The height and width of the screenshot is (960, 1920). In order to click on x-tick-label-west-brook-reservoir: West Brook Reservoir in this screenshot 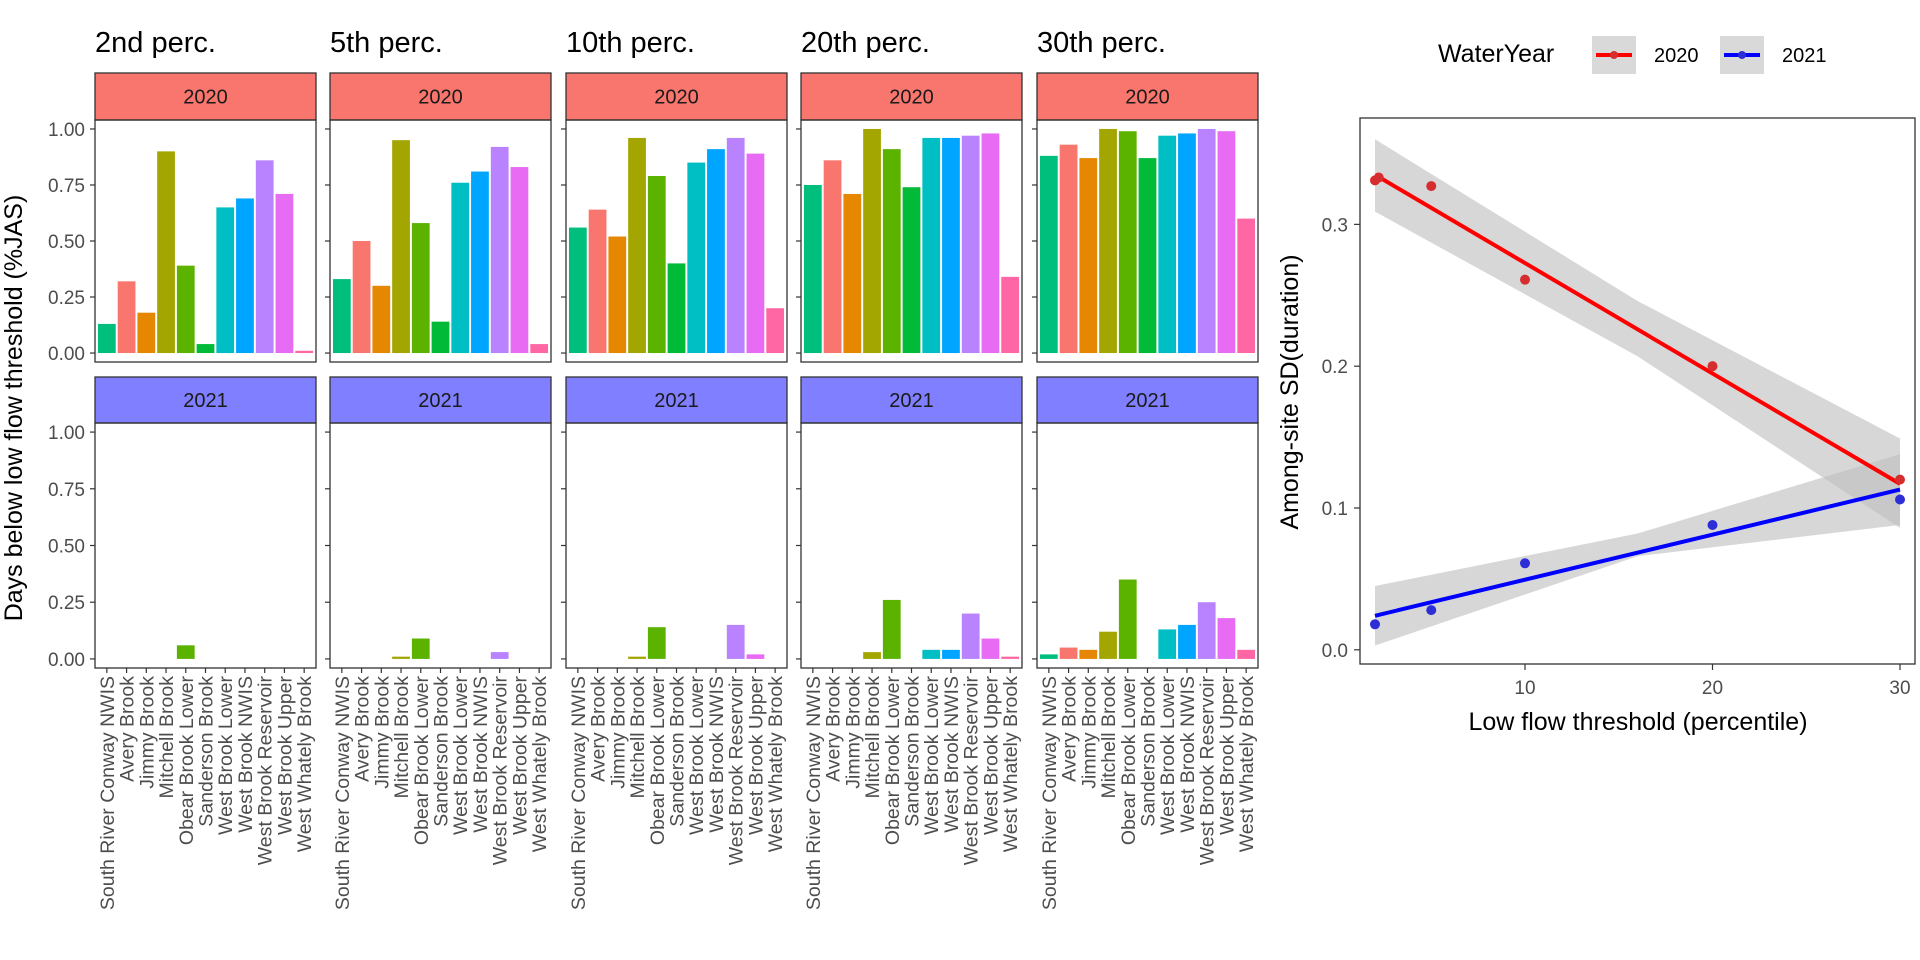, I will do `click(737, 770)`.